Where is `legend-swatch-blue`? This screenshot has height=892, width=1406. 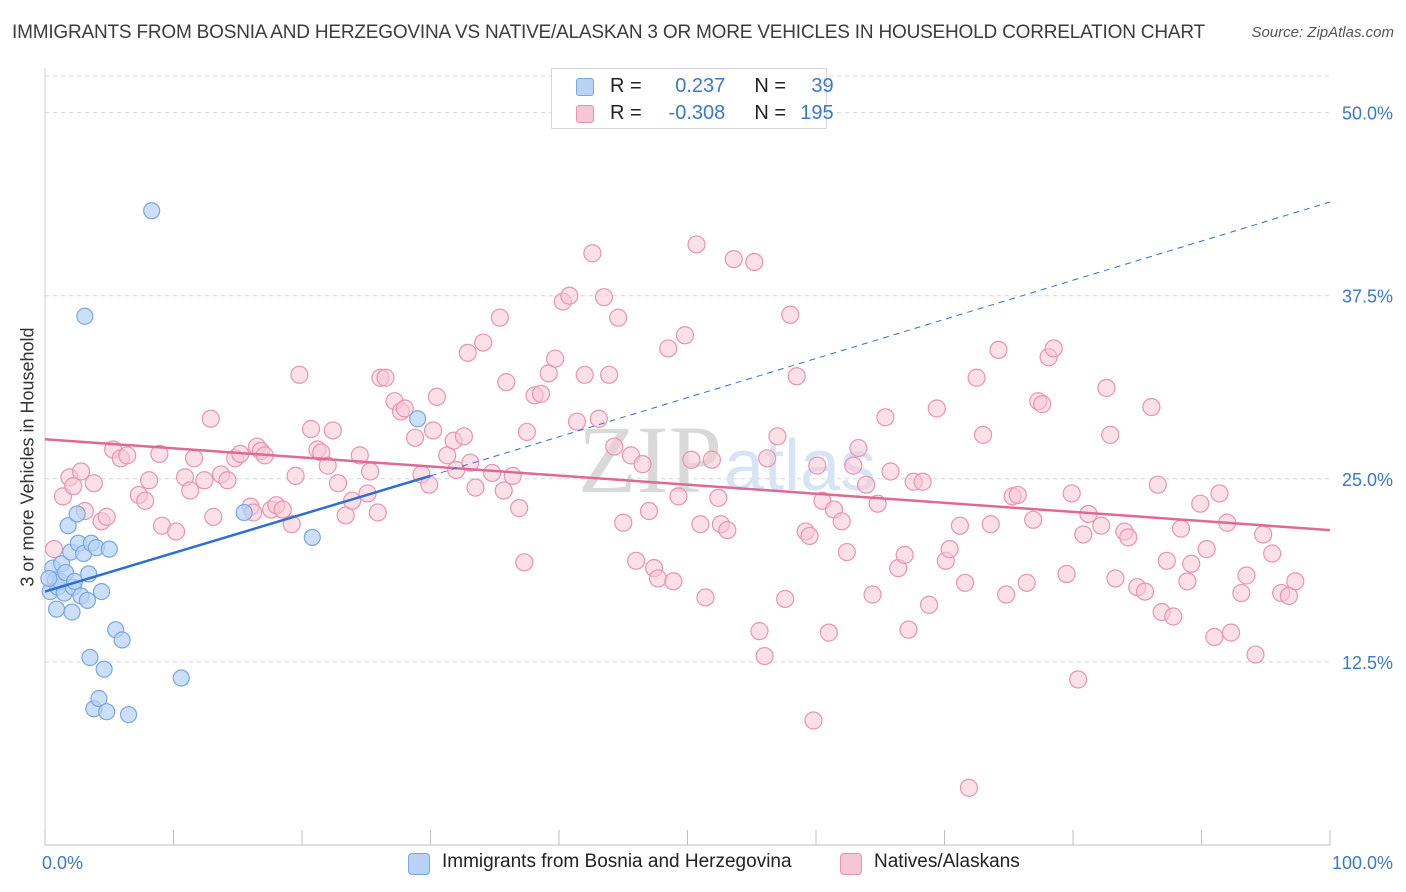 legend-swatch-blue is located at coordinates (585, 87).